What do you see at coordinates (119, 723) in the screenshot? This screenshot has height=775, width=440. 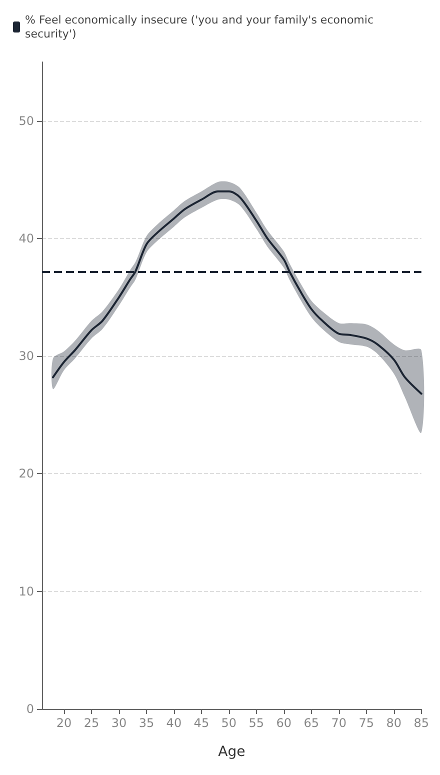 I see `x-tick-label: 30` at bounding box center [119, 723].